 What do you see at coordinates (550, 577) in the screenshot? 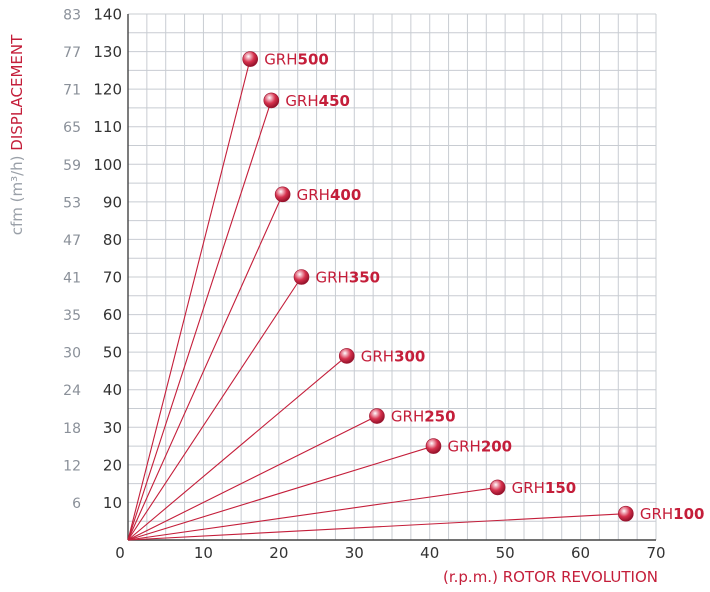
I see `x-axis-title: (r.p.m.) ROTOR REVOLUTION` at bounding box center [550, 577].